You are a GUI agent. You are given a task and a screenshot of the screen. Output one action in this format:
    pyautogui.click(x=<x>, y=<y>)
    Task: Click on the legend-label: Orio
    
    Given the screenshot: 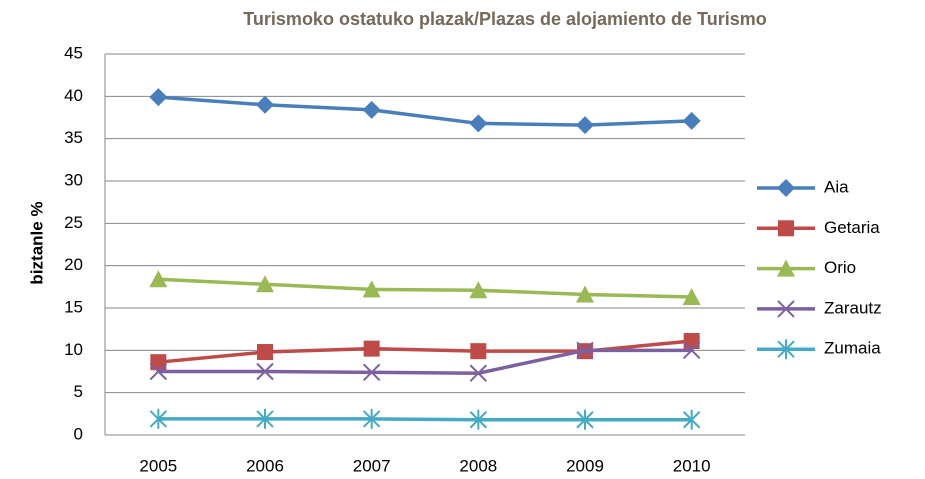 What is the action you would take?
    pyautogui.click(x=840, y=267)
    